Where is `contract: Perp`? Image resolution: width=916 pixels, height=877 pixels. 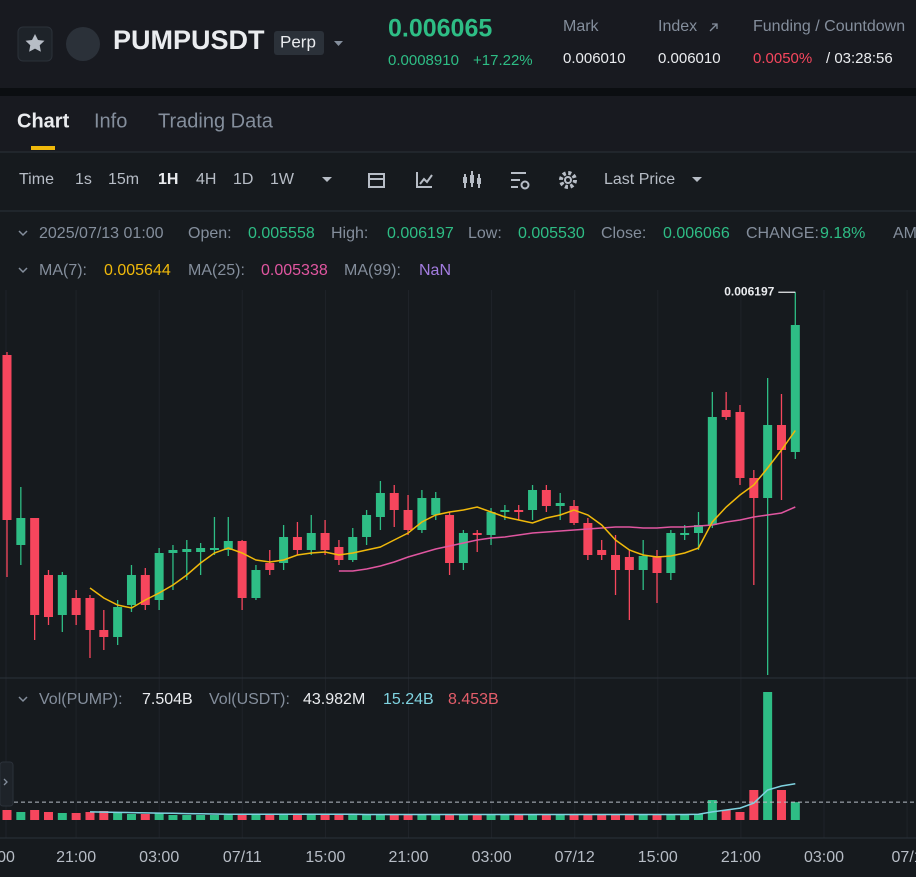
contract: Perp is located at coordinates (298, 41).